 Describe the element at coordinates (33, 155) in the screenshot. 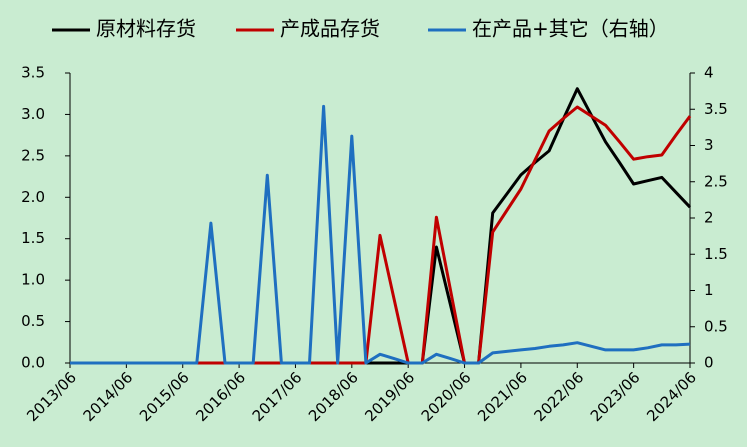

I see `y-tick-label: 2.5` at that location.